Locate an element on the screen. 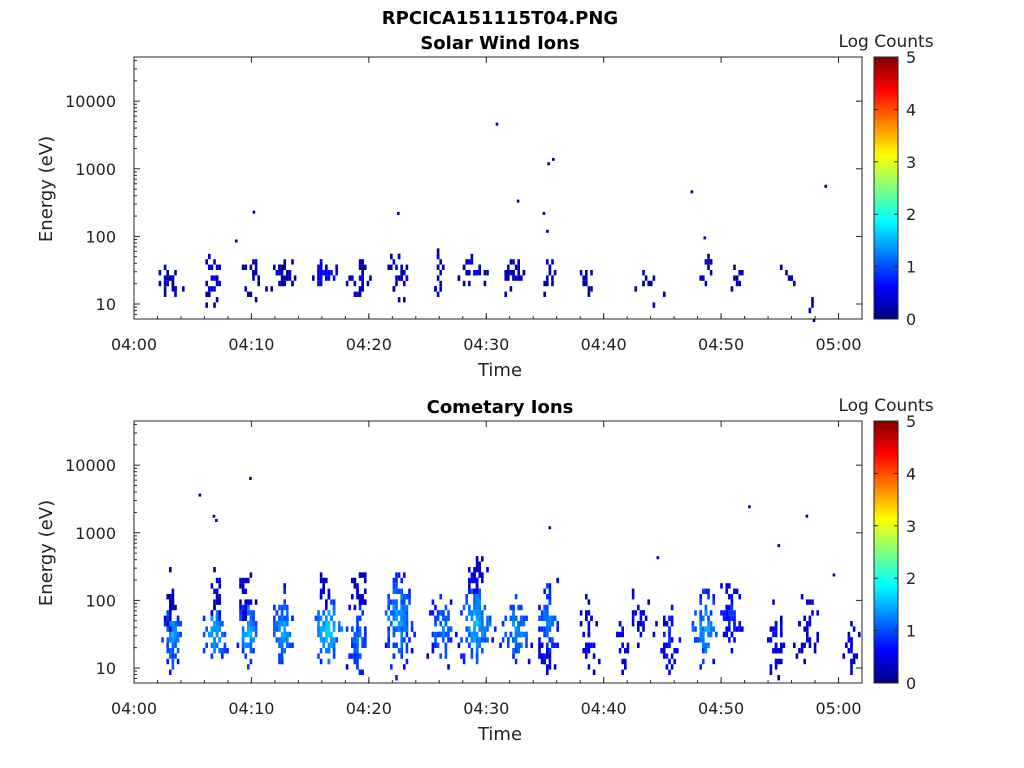  data-point is located at coordinates (497, 124).